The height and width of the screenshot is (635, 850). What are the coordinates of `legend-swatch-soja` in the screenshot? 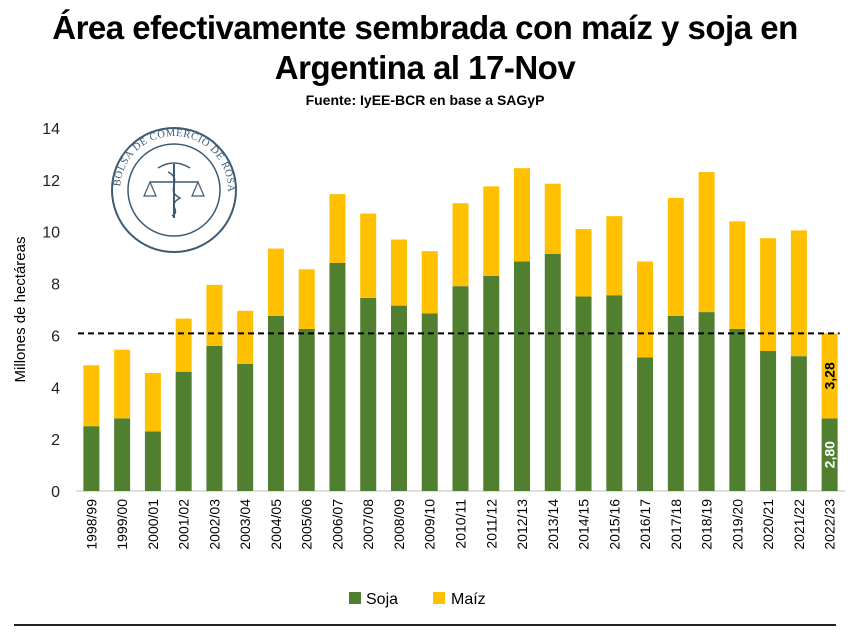 It's located at (355, 598).